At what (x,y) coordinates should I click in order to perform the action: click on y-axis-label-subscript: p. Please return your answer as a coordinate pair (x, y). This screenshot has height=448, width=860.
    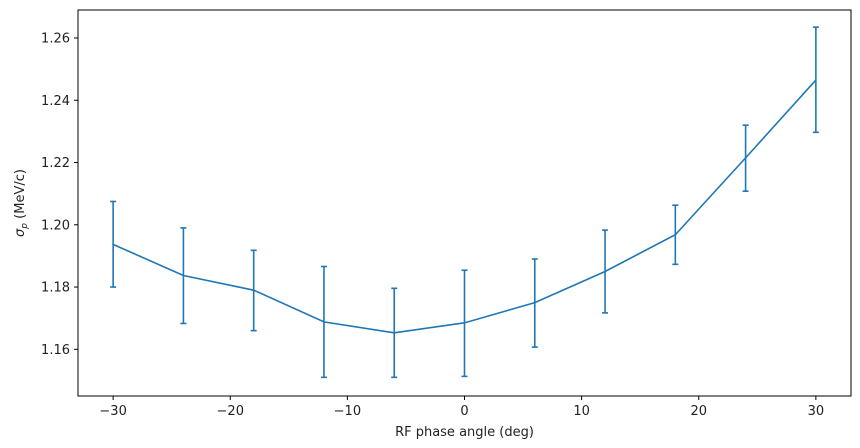
    Looking at the image, I should click on (25, 226).